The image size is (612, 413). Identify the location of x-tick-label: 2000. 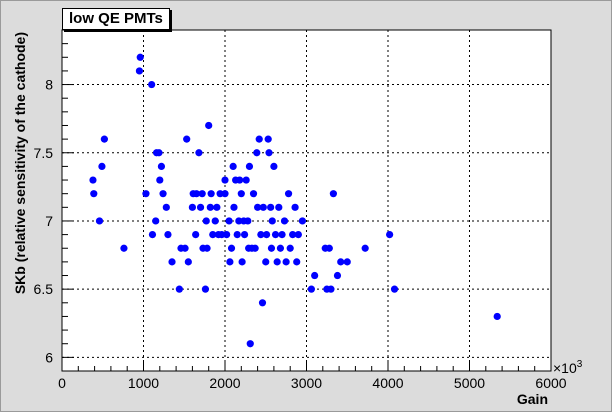
(224, 383).